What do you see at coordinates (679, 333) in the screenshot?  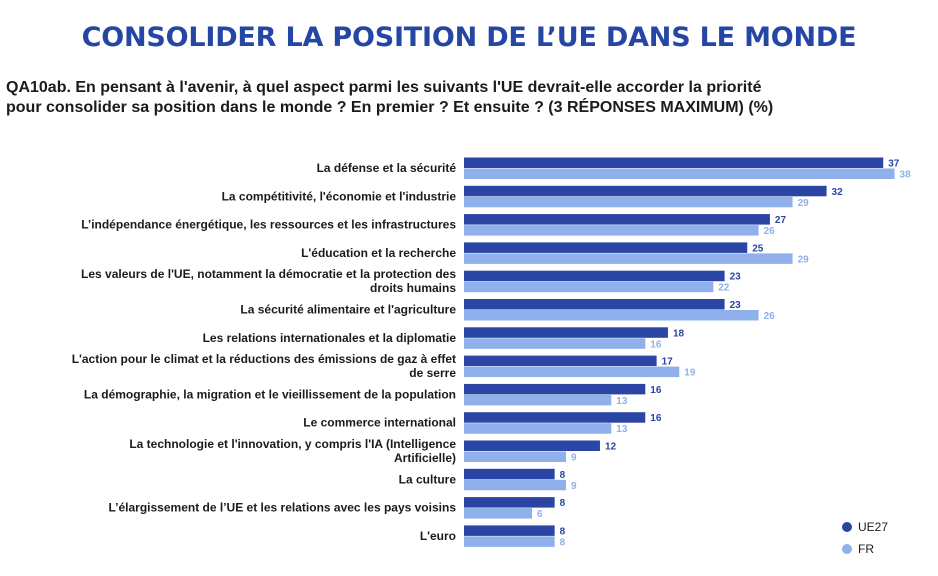 I see `value-label-ue27: 18` at bounding box center [679, 333].